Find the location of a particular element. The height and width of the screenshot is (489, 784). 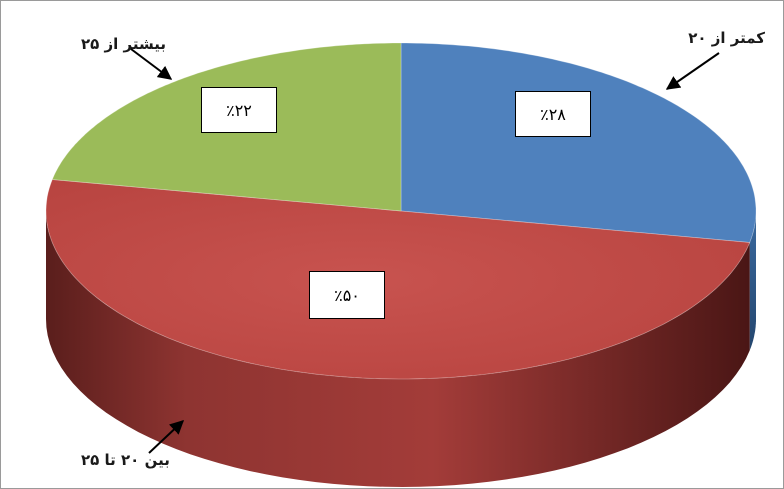

label-between-20-25: بین ۲۰ تا ۲۵ is located at coordinates (125, 460).